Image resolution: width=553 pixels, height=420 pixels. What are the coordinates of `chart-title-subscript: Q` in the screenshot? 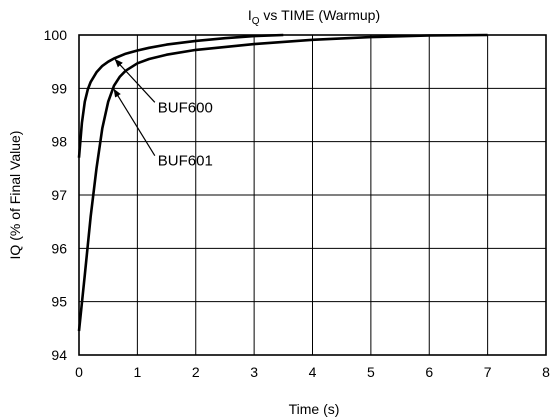 It's located at (256, 21).